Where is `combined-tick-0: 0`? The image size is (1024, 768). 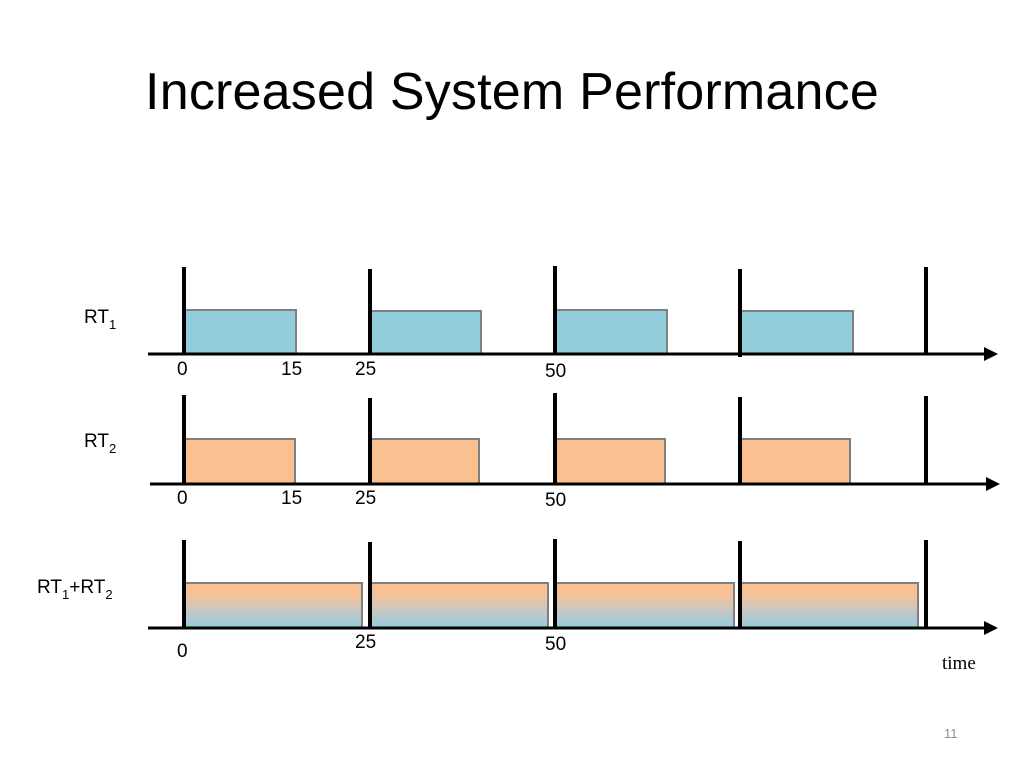 combined-tick-0: 0 is located at coordinates (182, 651).